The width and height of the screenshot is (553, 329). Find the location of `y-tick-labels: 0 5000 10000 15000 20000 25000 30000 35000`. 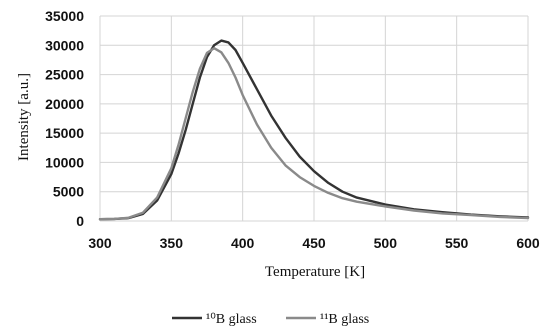

y-tick-labels: 0 5000 10000 15000 20000 25000 30000 35000 is located at coordinates (64, 118).